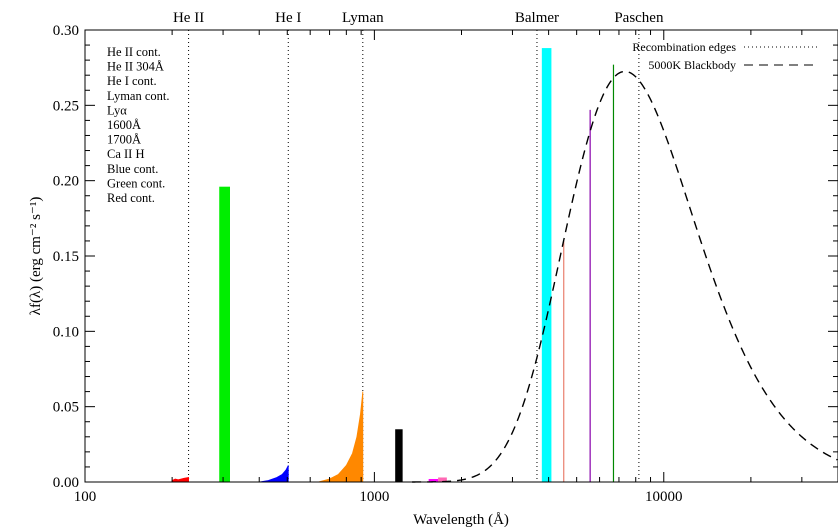  What do you see at coordinates (188, 18) in the screenshot?
I see `edge-label-he-ii: He II` at bounding box center [188, 18].